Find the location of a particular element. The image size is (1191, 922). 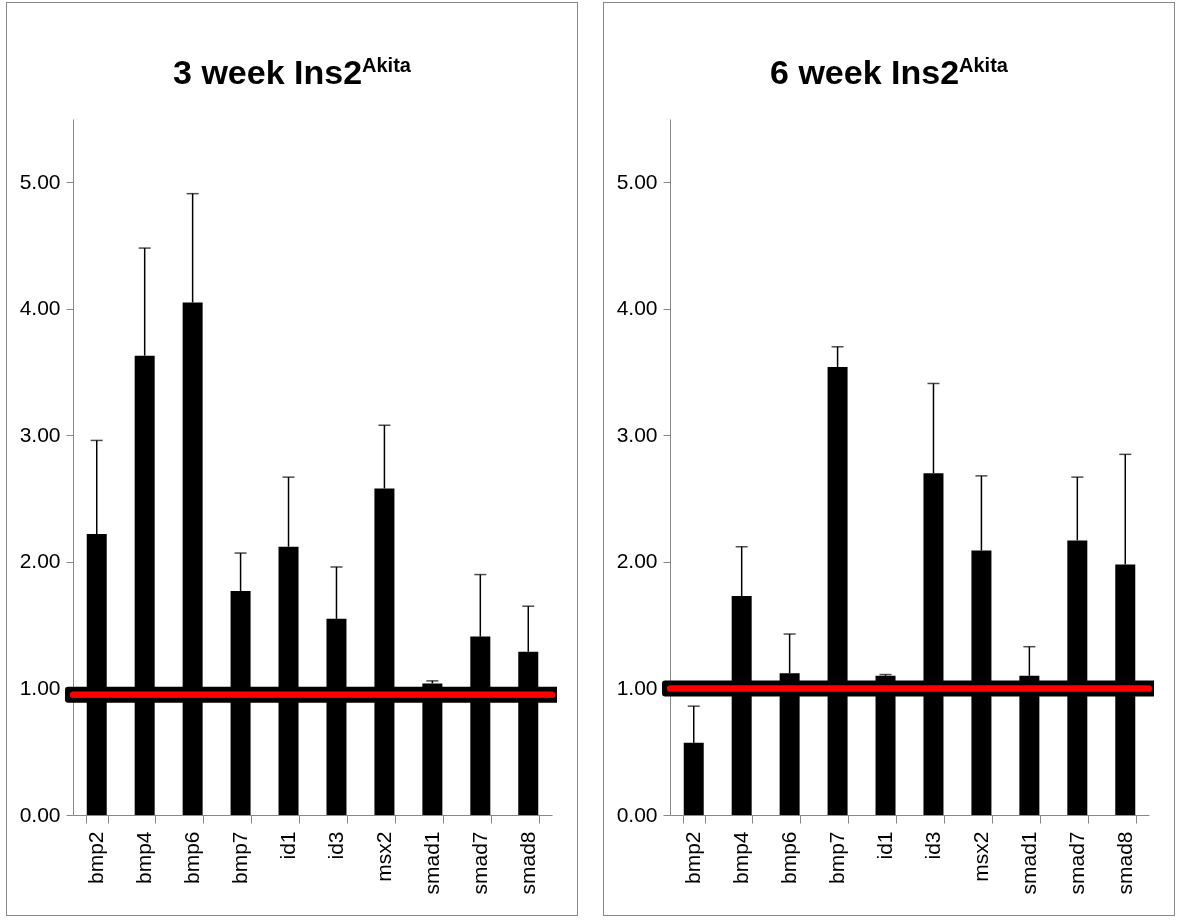

chart-title: 6 week Ins2$^{Akita}$ is located at coordinates (889, 73).